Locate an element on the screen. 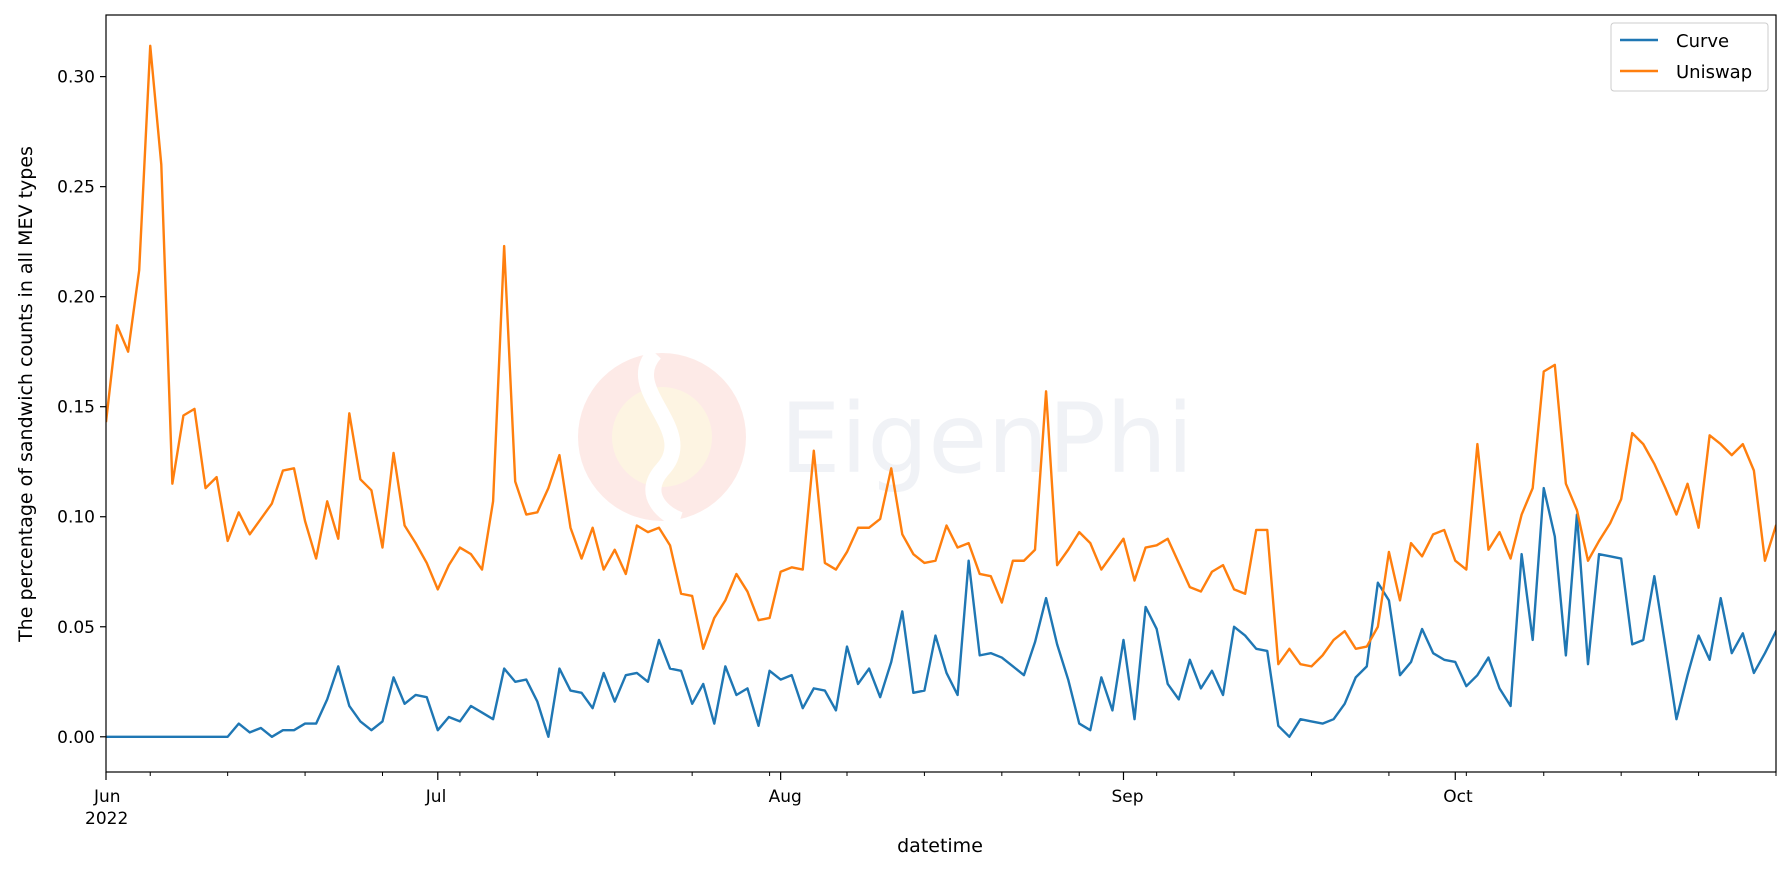 The image size is (1790, 872). legend: Curve Uniswap is located at coordinates (1689, 57).